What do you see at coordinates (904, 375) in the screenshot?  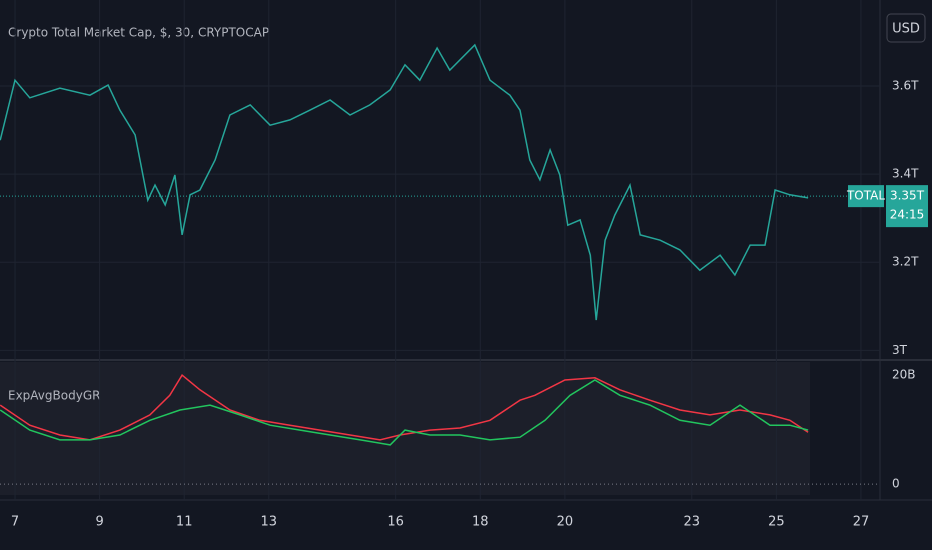 I see `y-tick-label: 20B` at bounding box center [904, 375].